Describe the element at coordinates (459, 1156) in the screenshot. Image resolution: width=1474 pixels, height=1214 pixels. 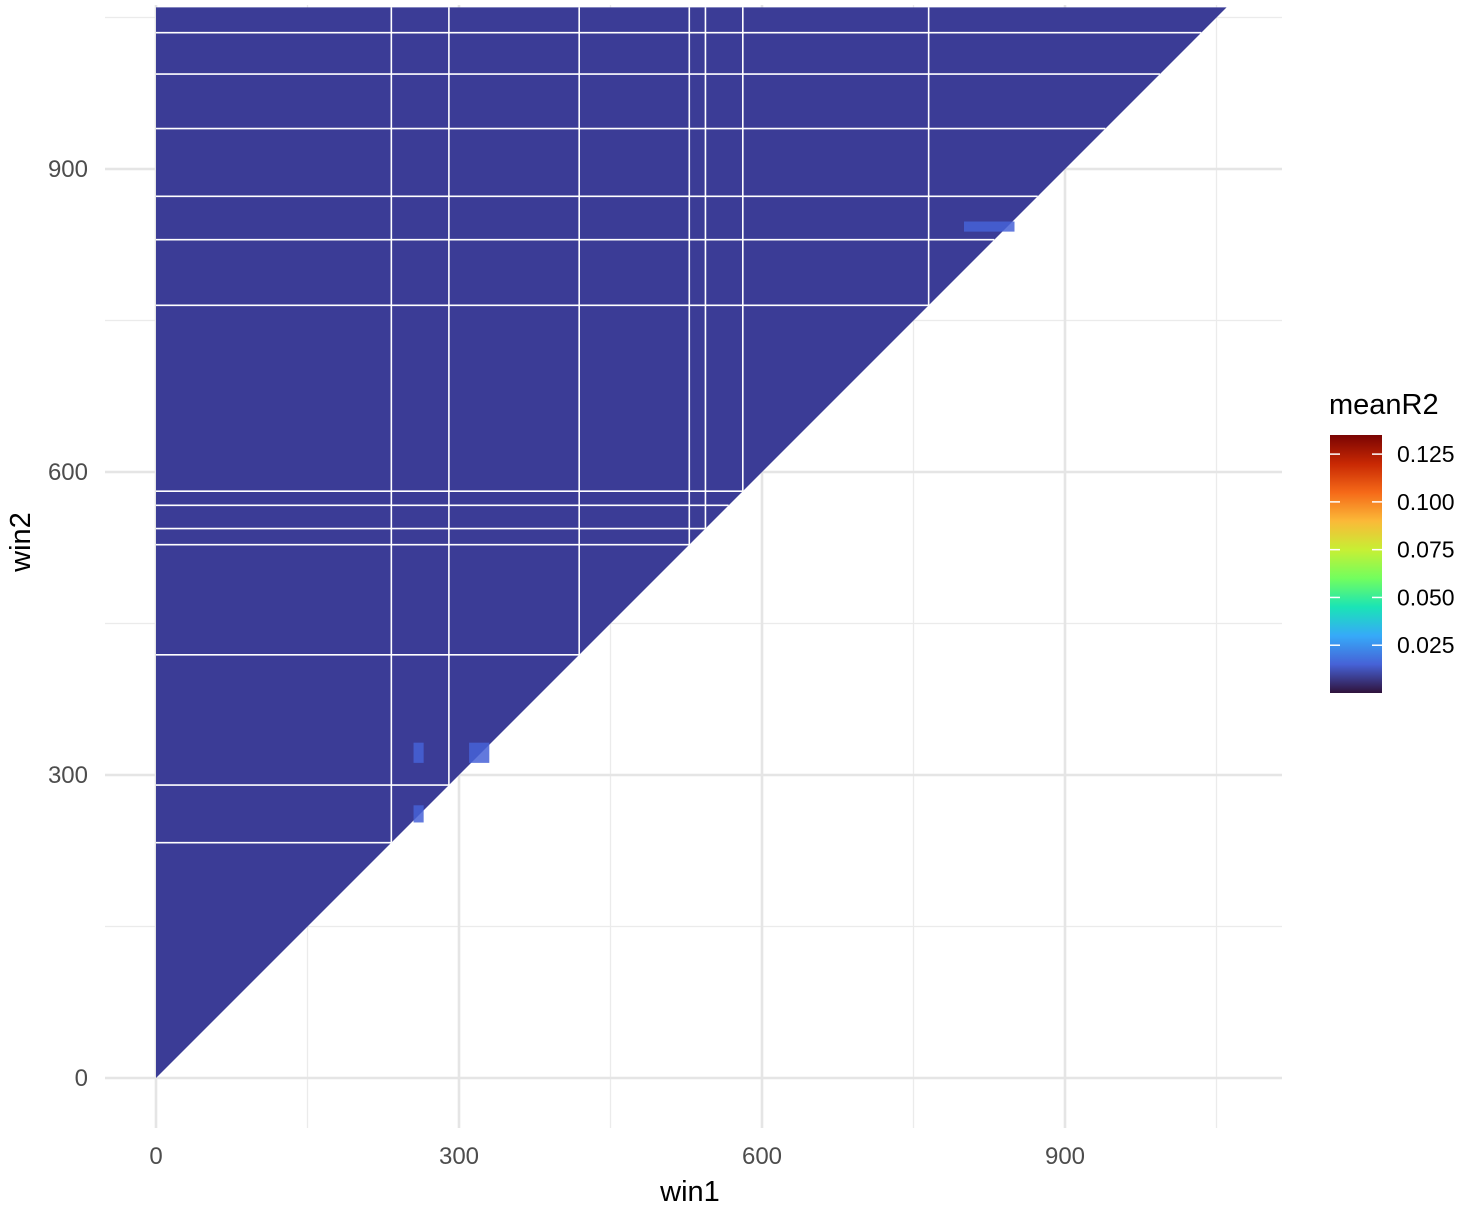
I see `x-tick-label: 300` at that location.